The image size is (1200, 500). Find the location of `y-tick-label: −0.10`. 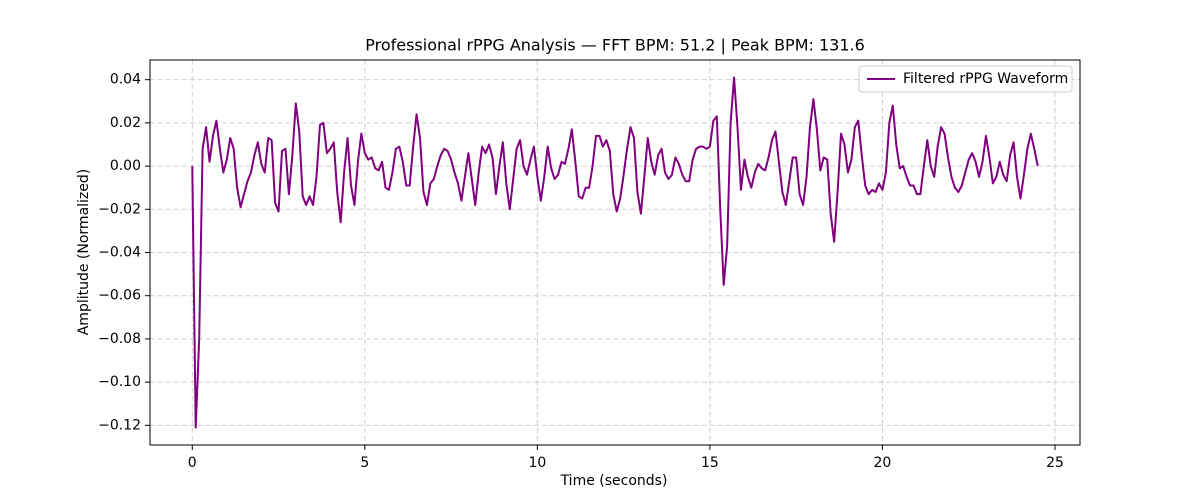

y-tick-label: −0.10 is located at coordinates (119, 382).